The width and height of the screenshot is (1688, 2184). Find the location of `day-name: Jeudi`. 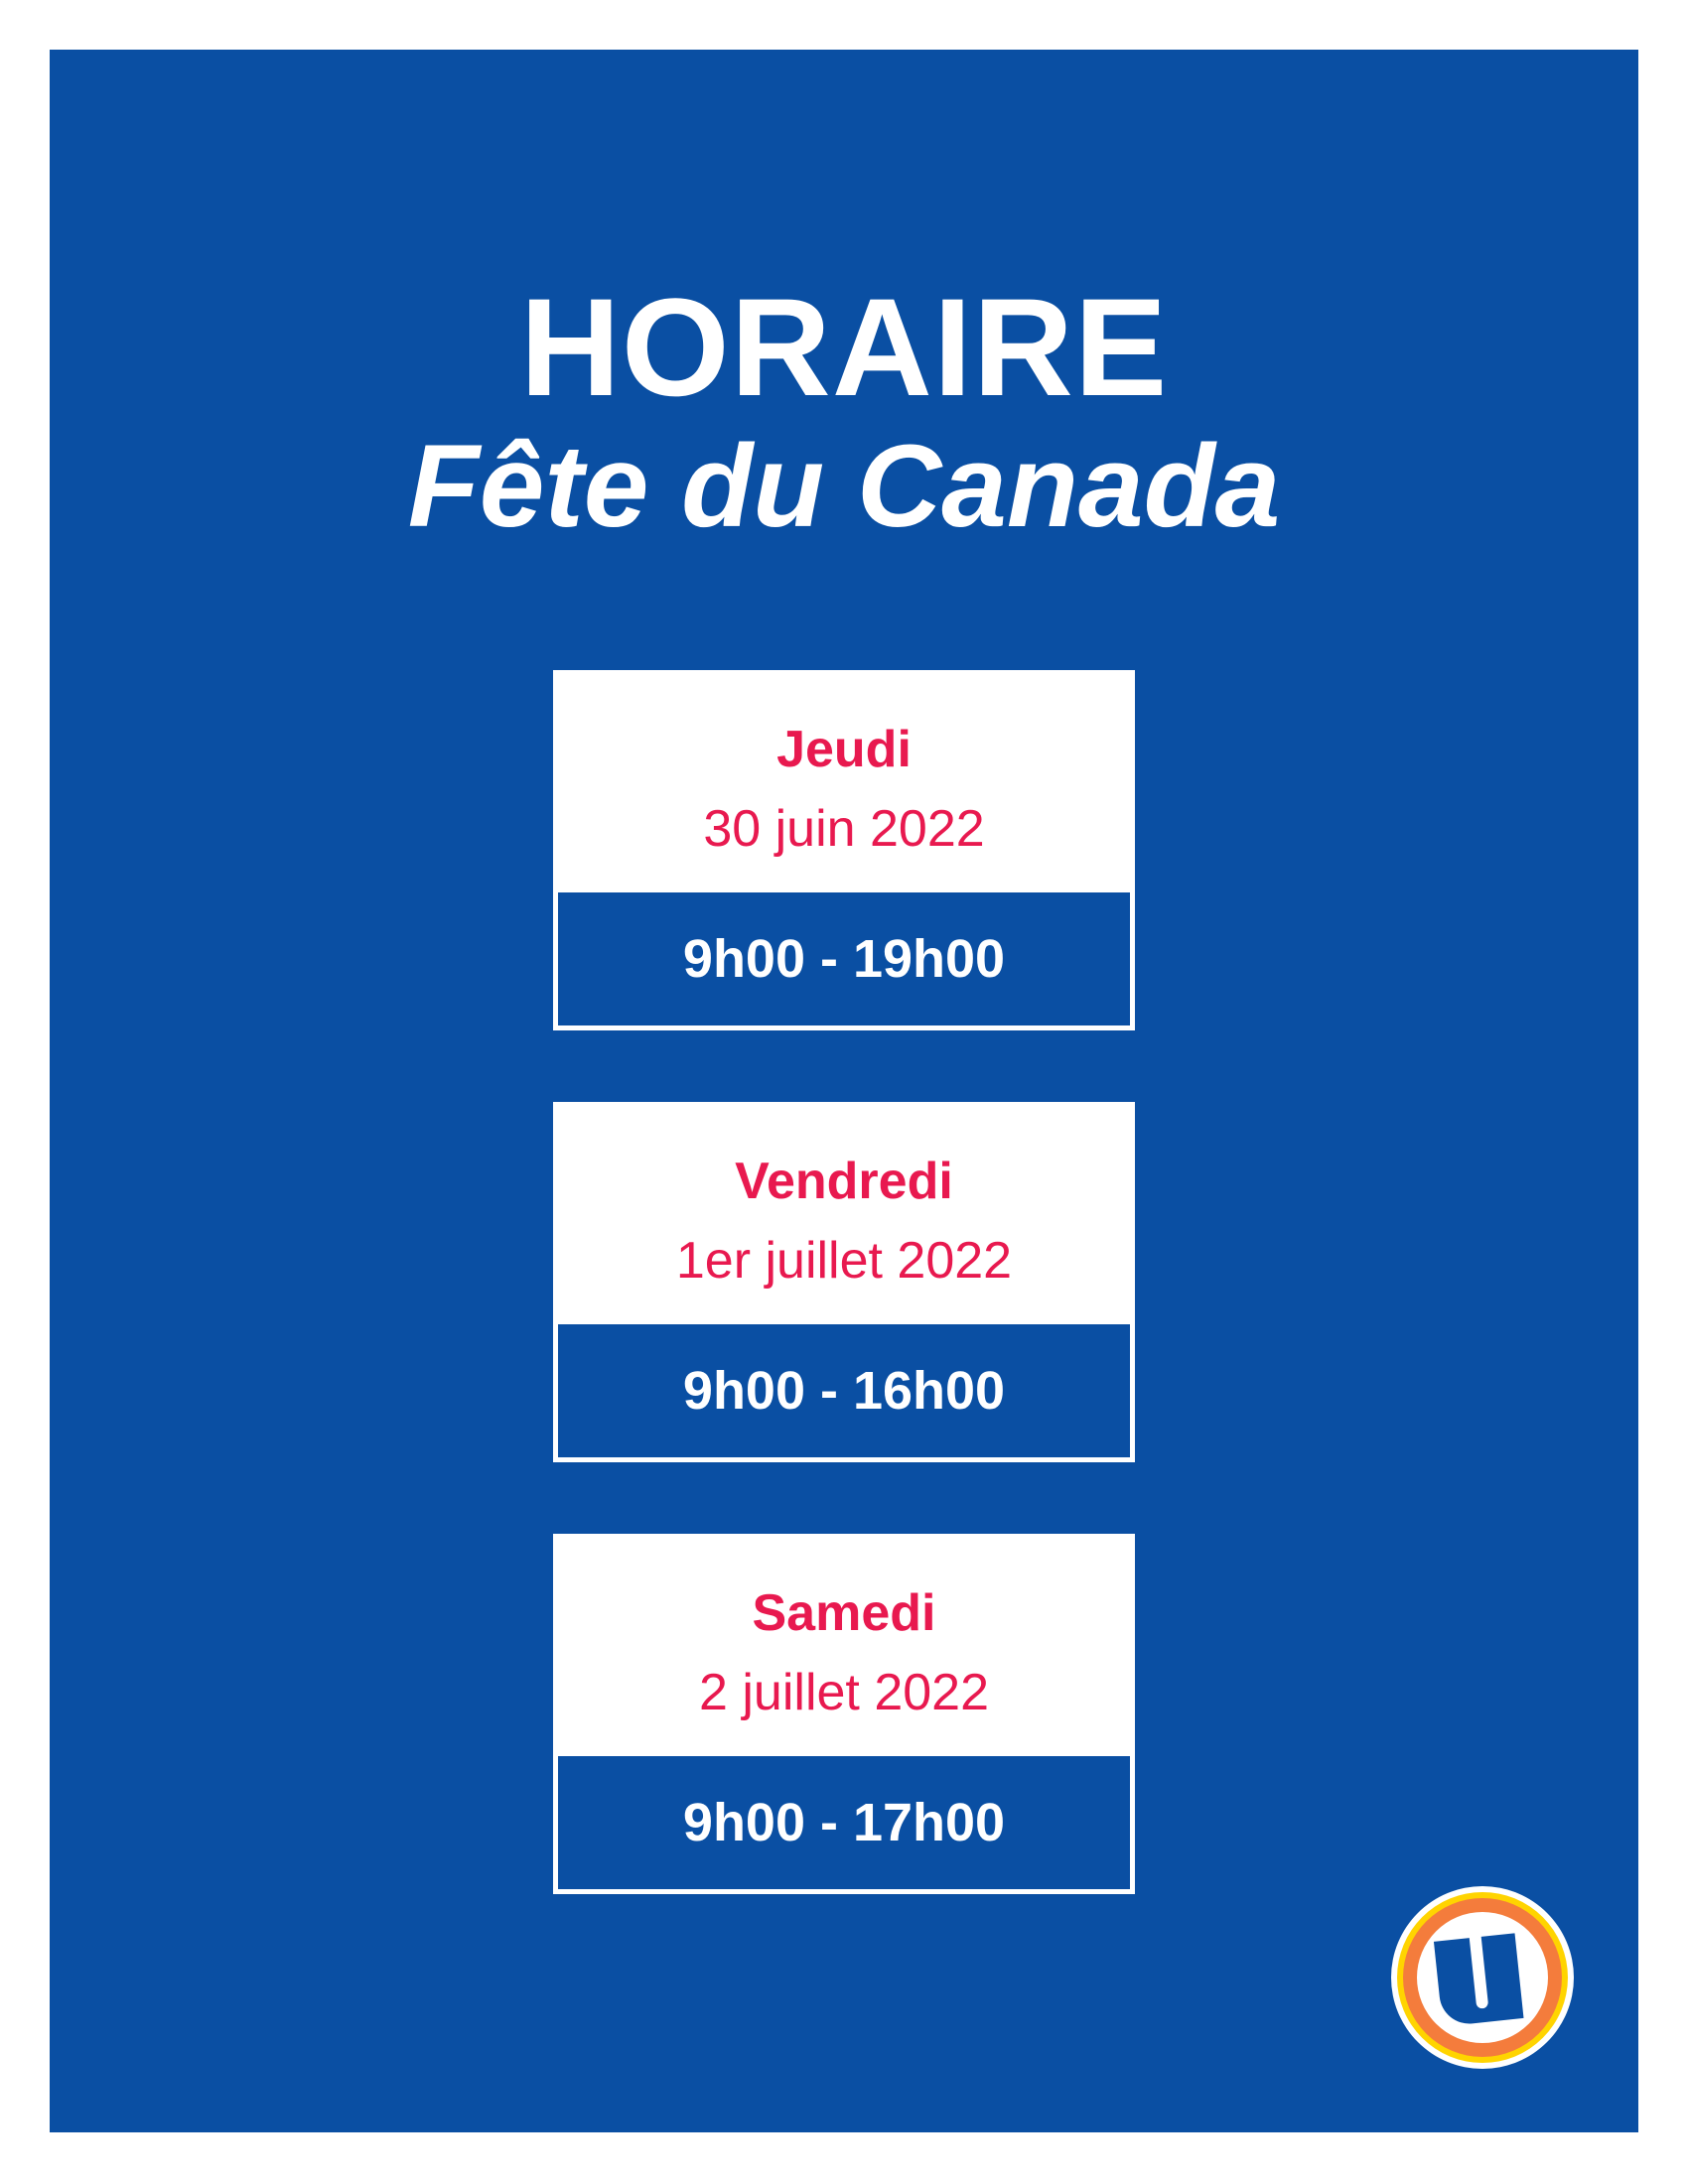

day-name: Jeudi is located at coordinates (844, 749).